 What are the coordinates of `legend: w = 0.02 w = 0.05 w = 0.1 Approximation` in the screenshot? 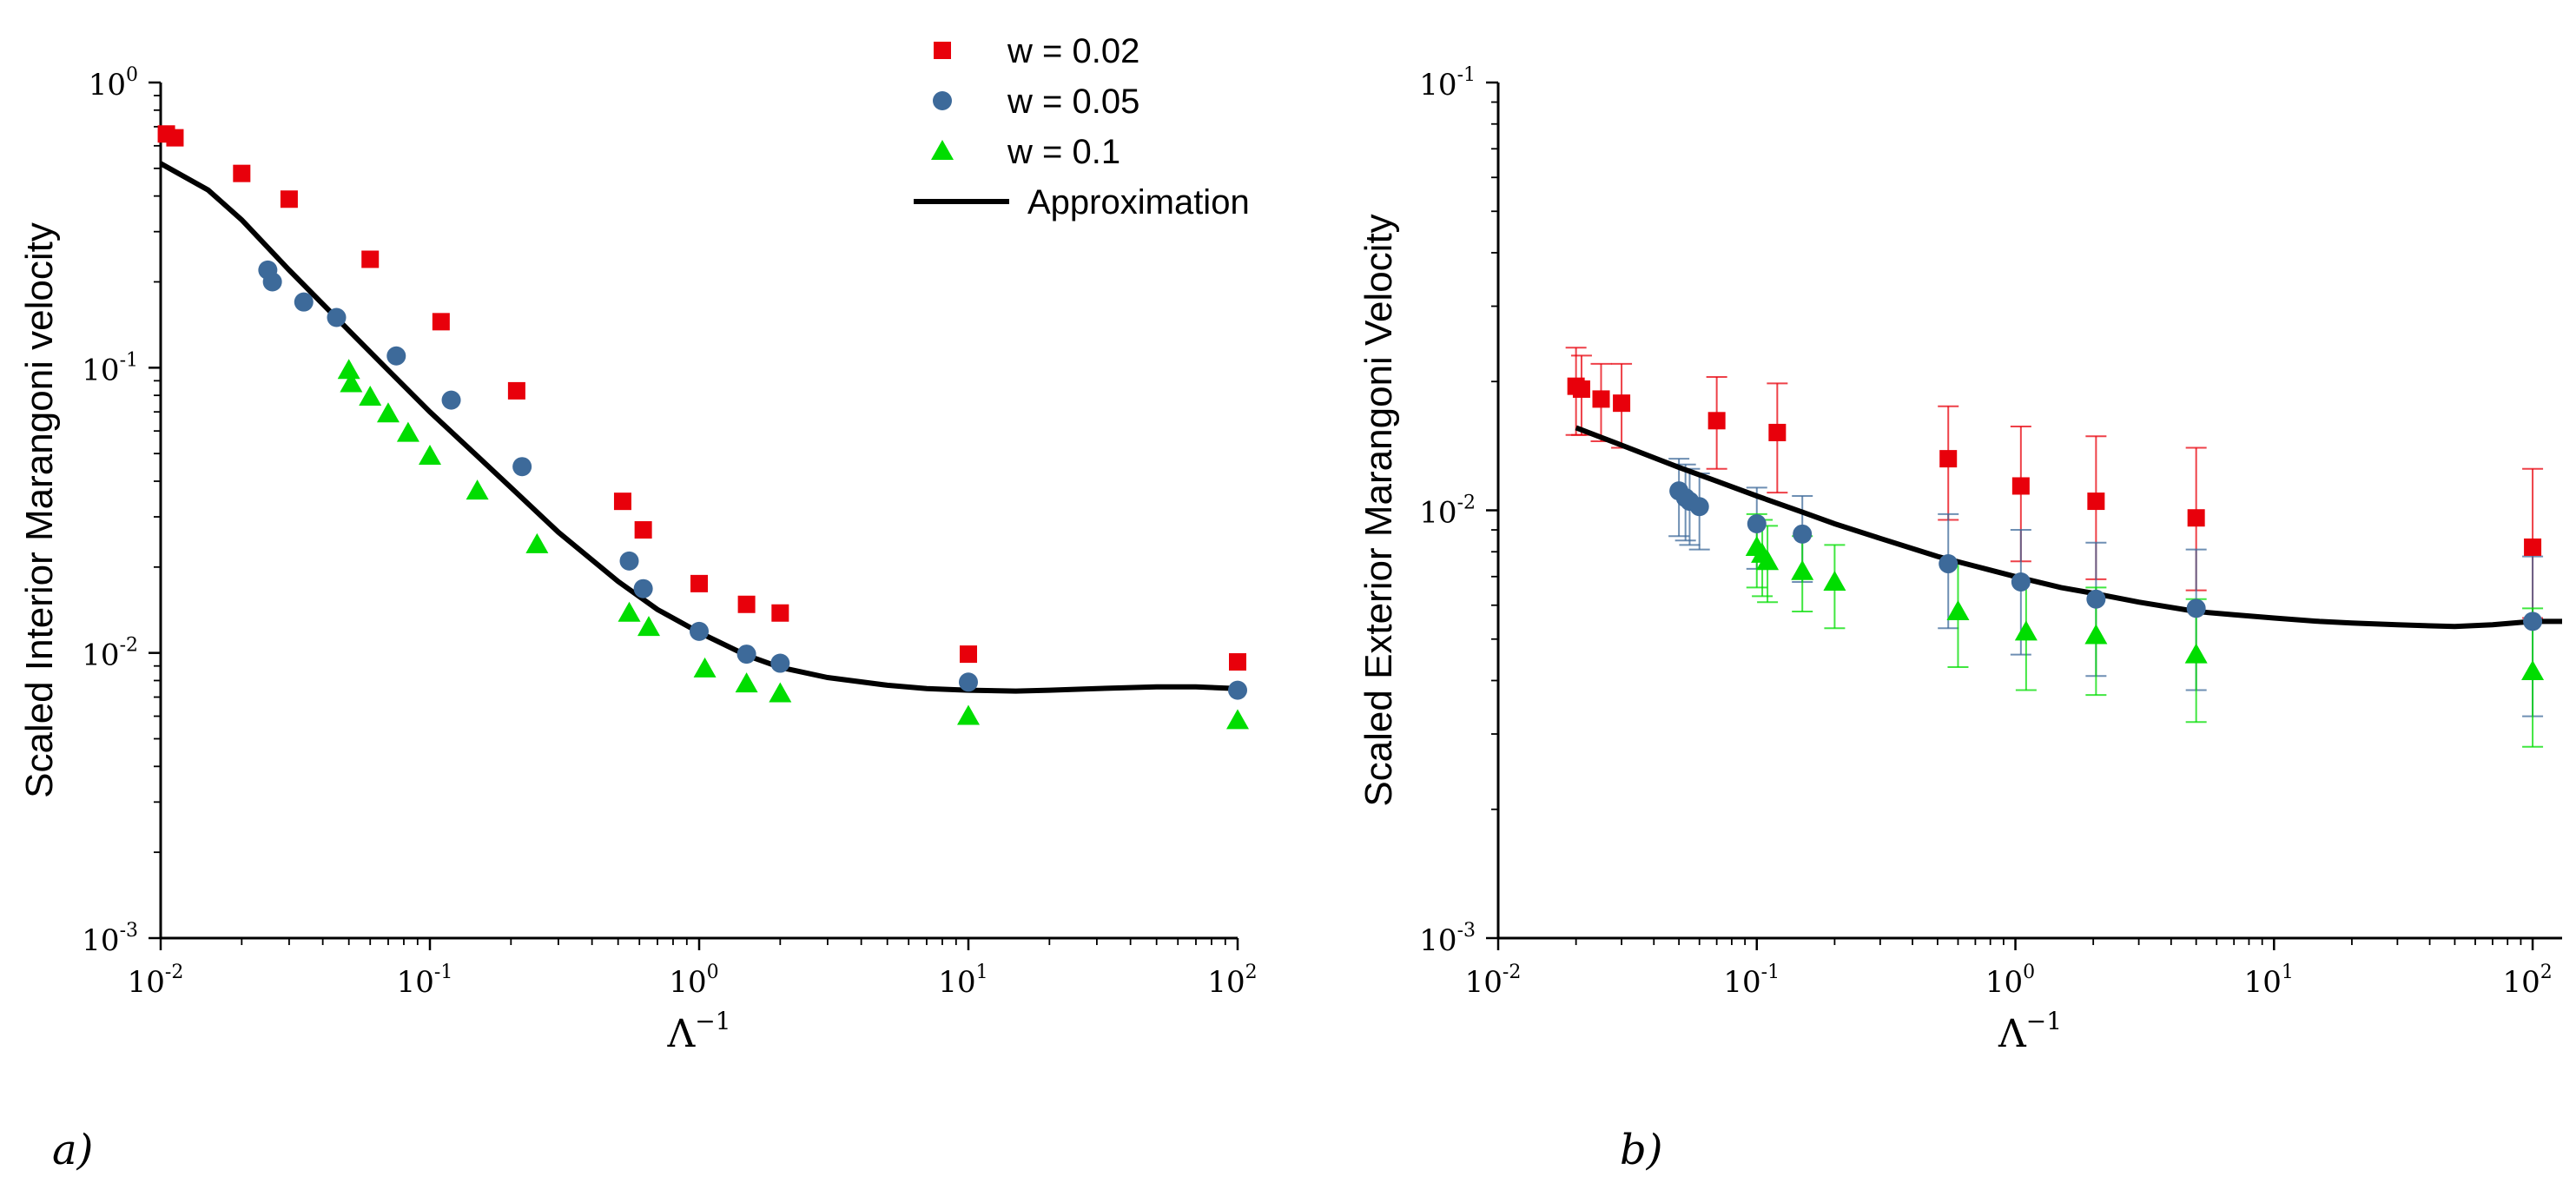 It's located at (1082, 126).